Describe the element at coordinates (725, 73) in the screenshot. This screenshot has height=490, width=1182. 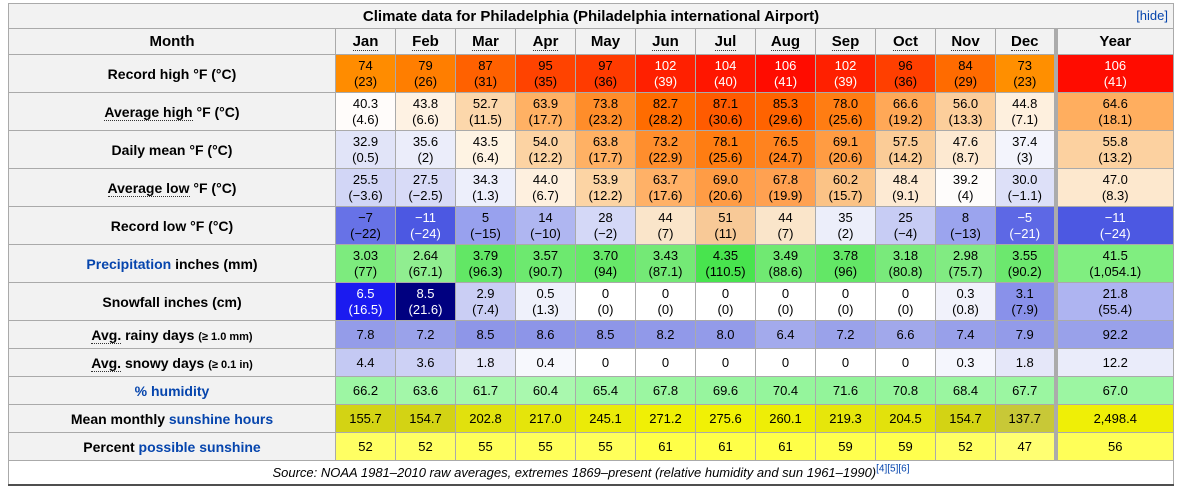
I see `cell-record-high-jul: 104 (40)` at that location.